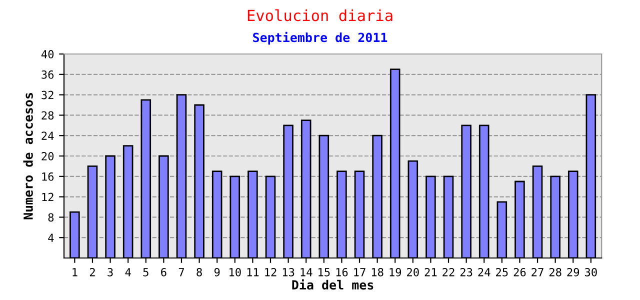  I want to click on x-tick-label: 30, so click(590, 272).